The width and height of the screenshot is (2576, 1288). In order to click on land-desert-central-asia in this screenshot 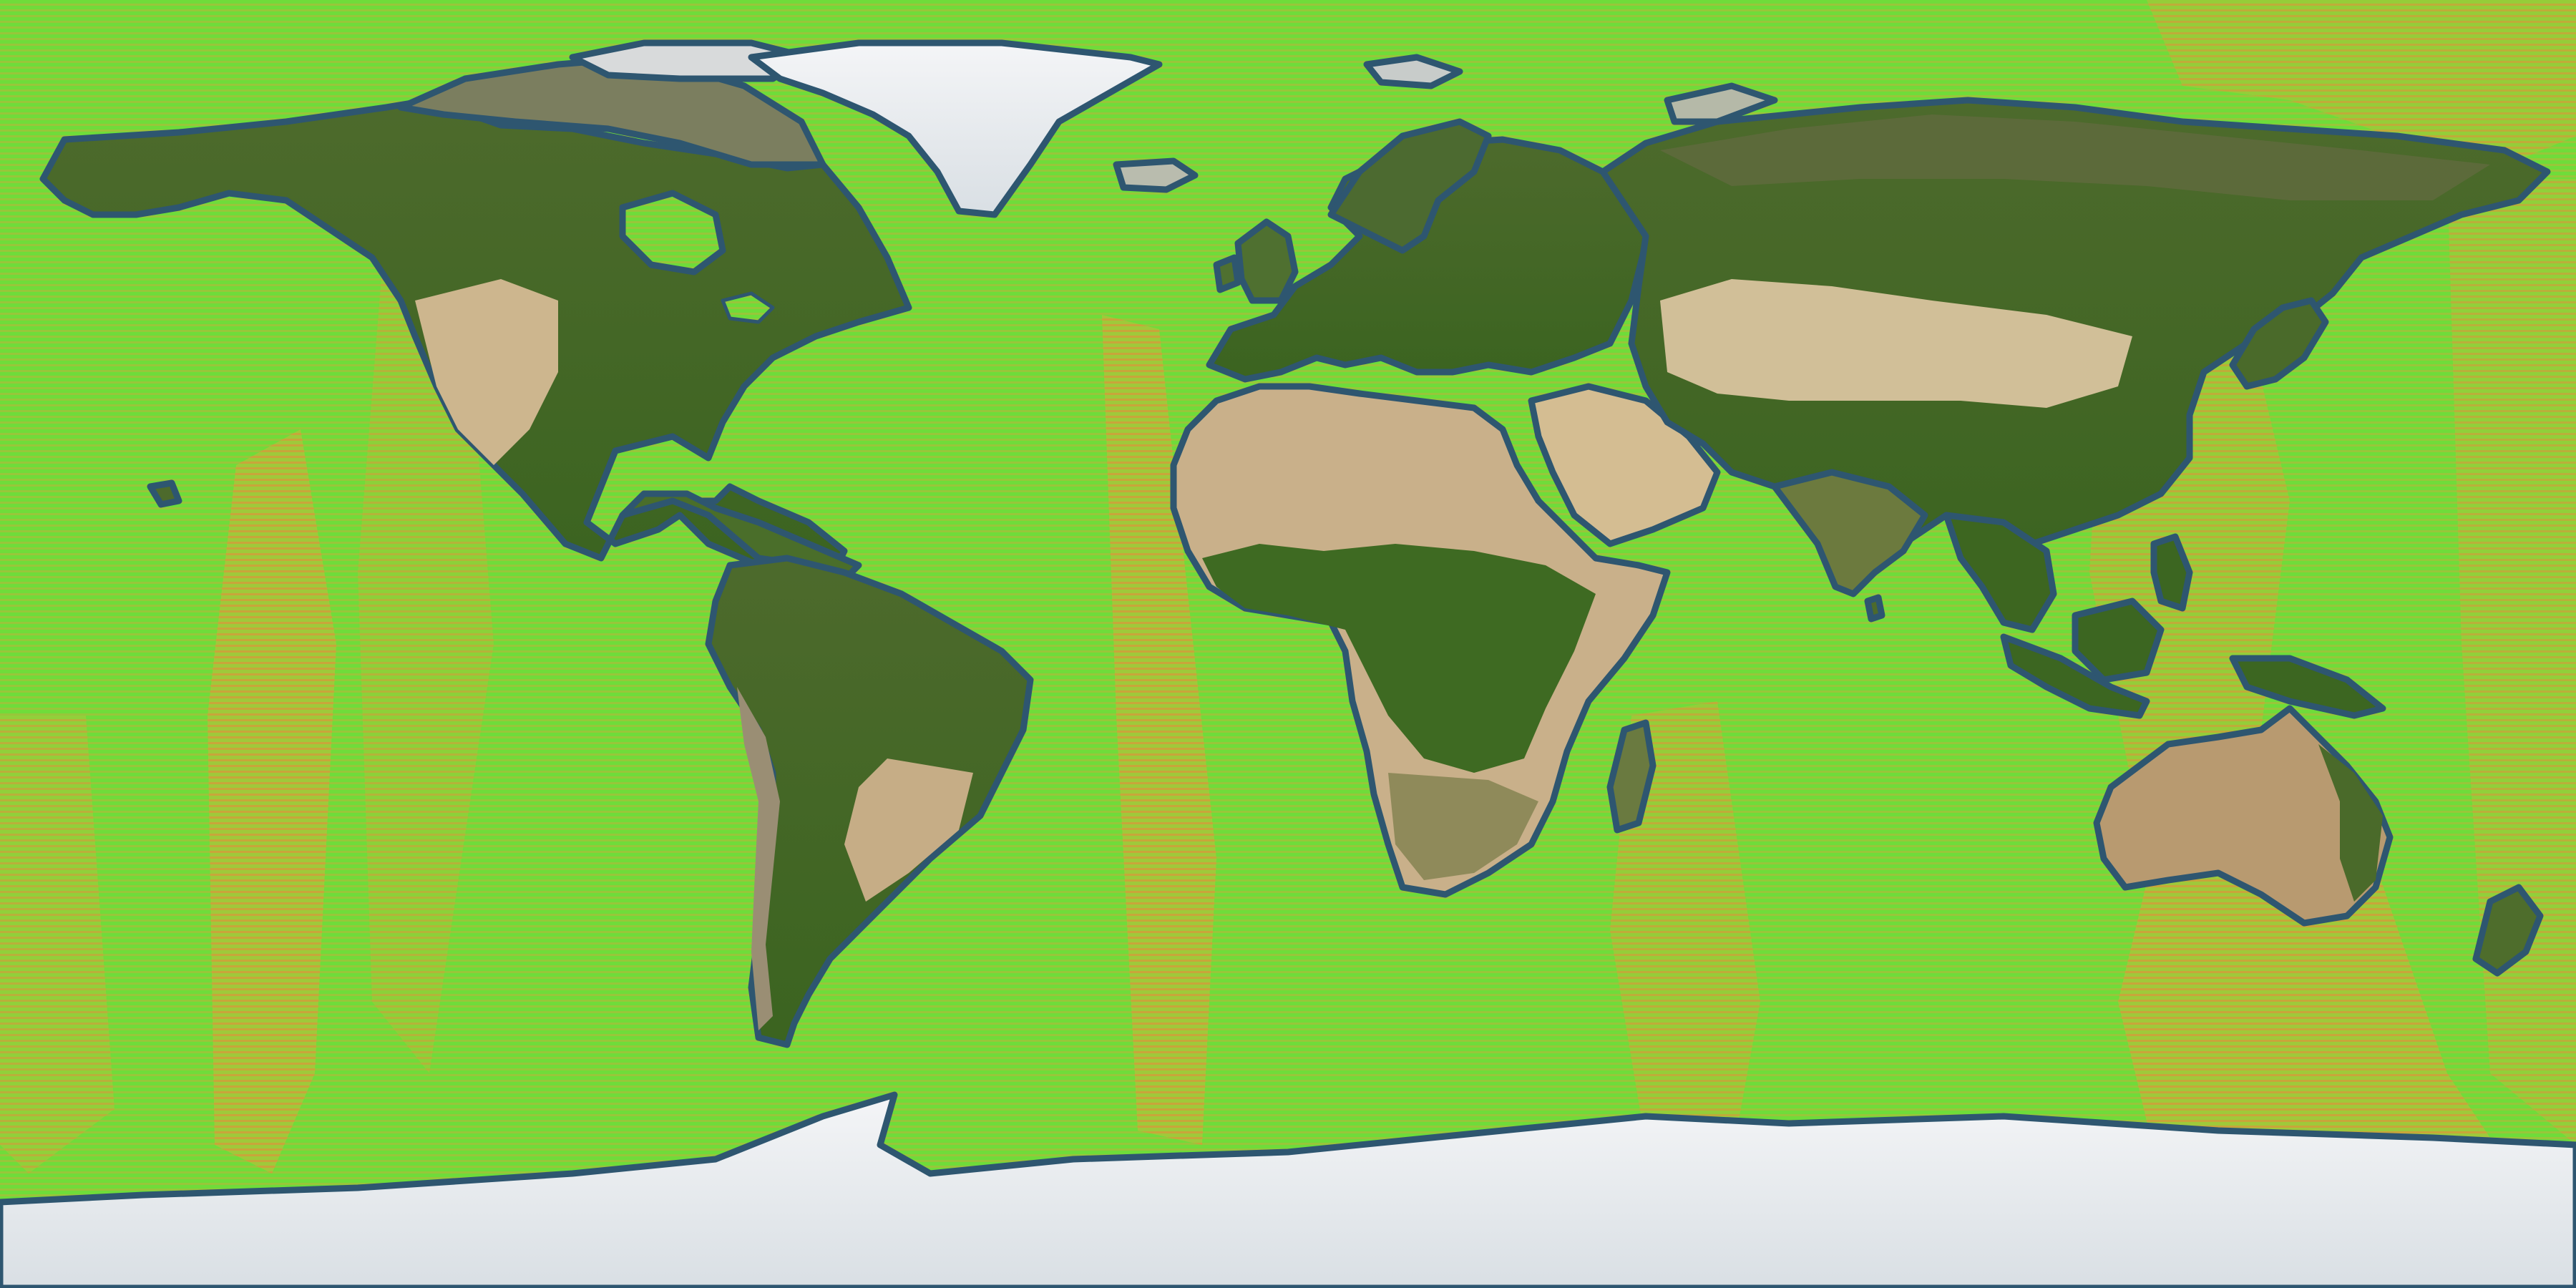, I will do `click(1896, 343)`.